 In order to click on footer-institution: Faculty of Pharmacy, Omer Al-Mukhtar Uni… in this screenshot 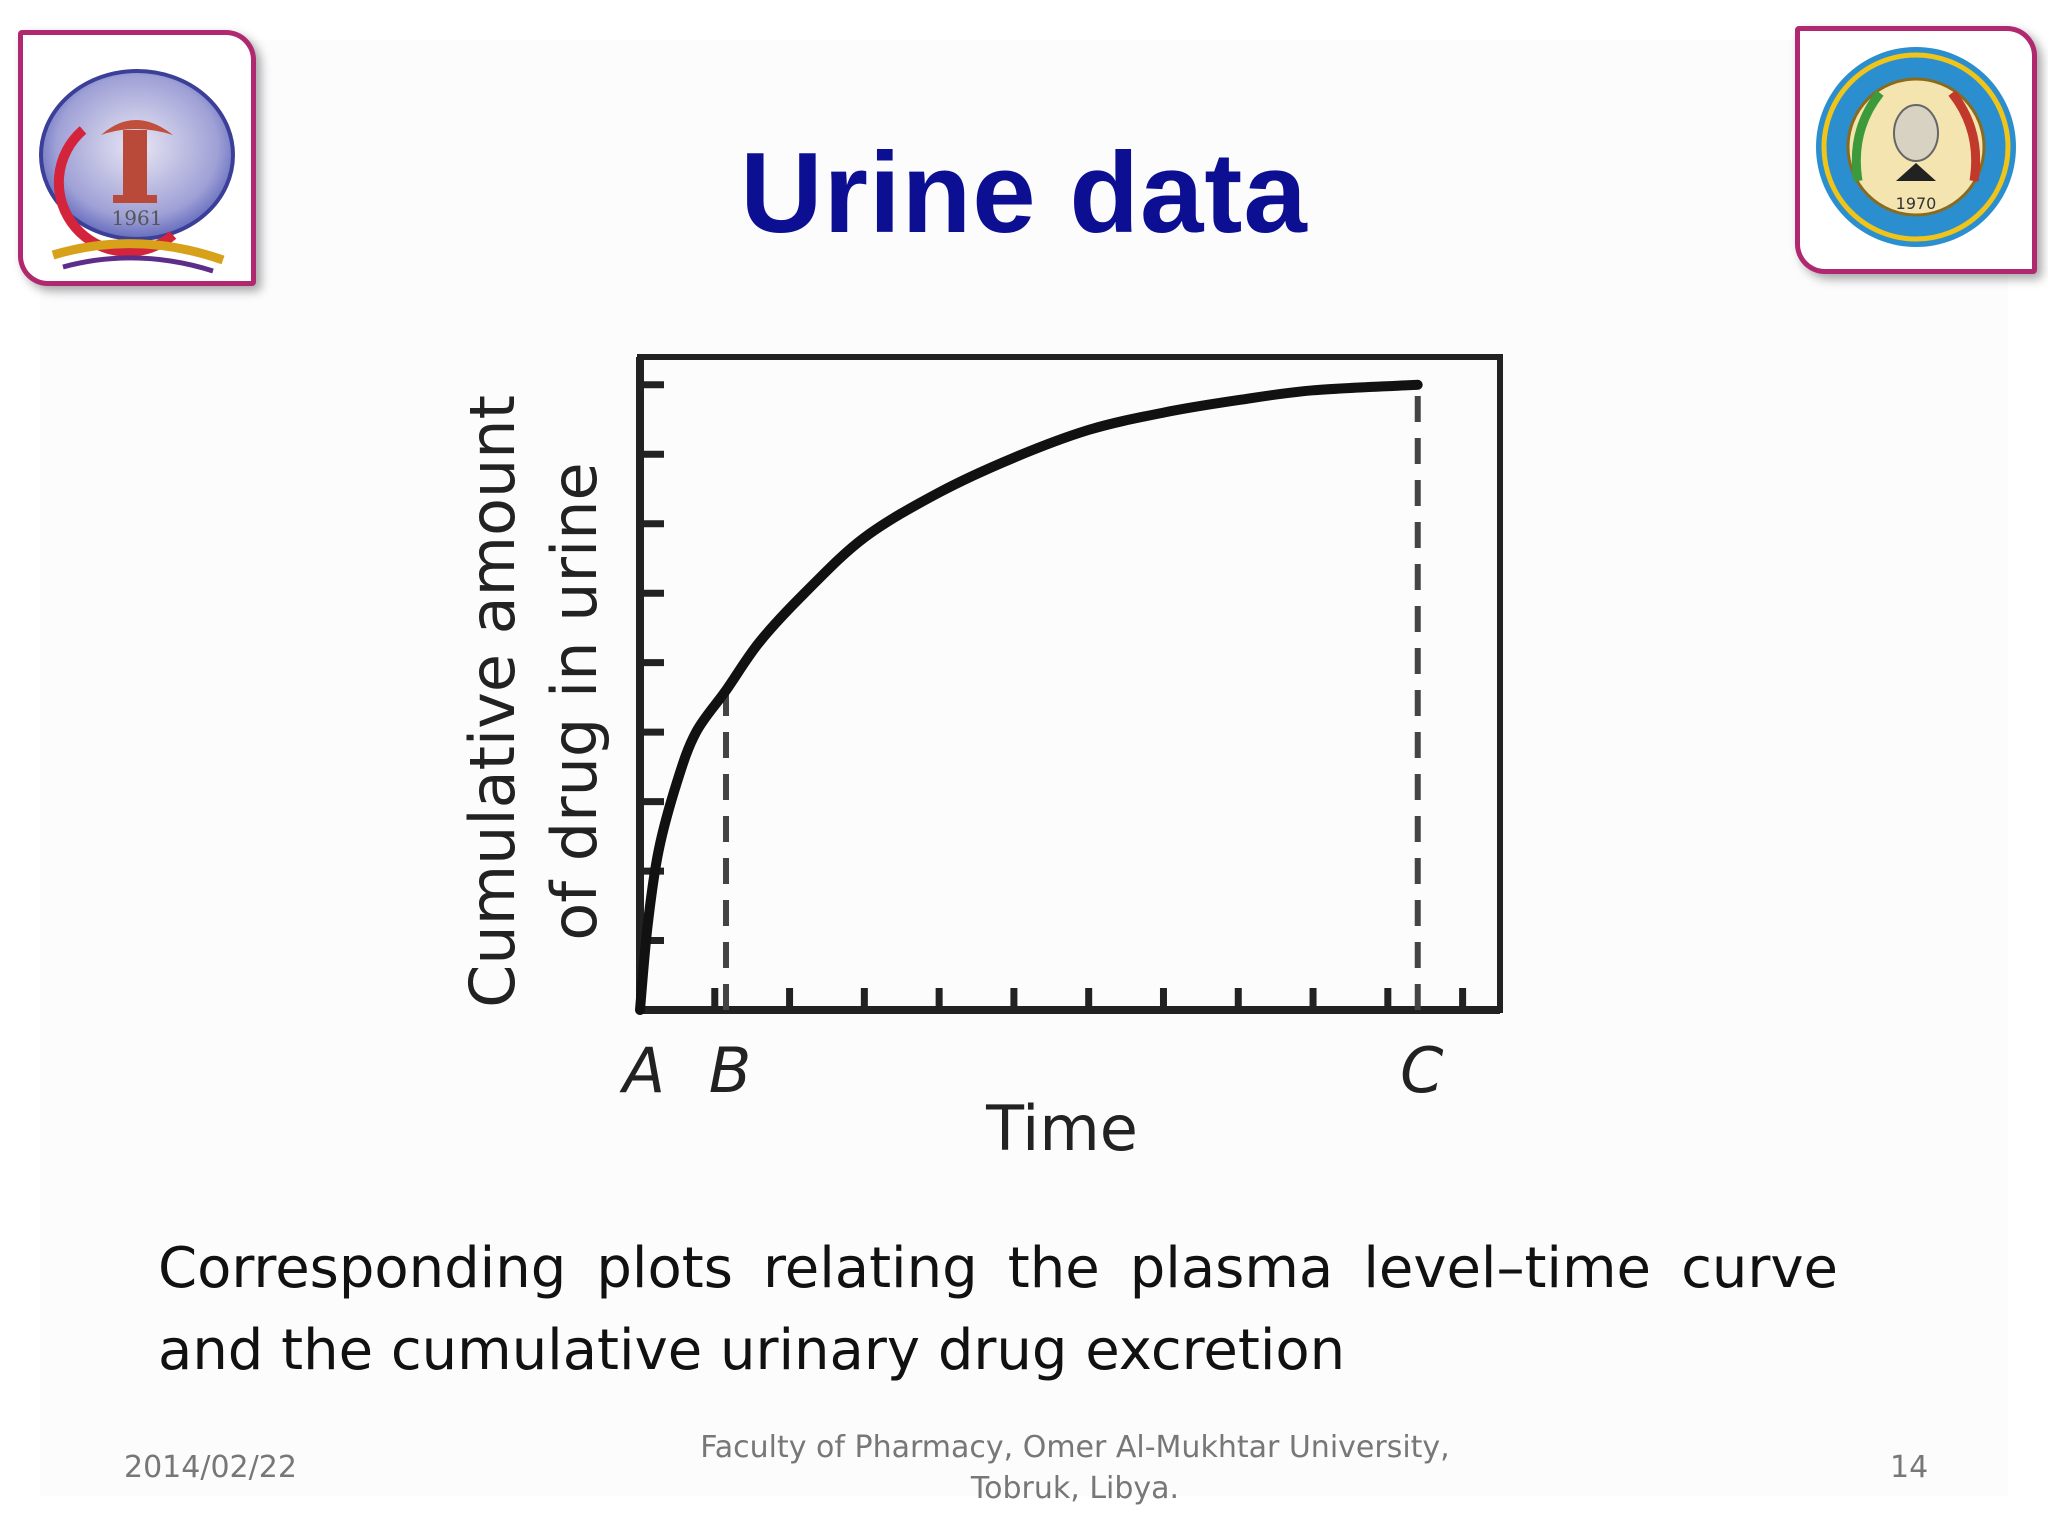, I will do `click(1075, 1468)`.